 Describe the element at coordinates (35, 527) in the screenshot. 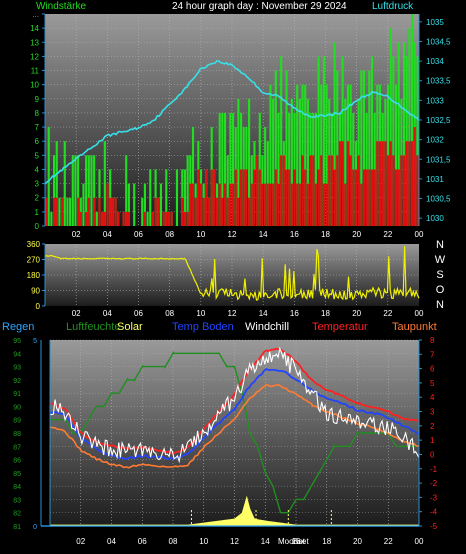

I see `rain-y-tick-label: 0` at that location.